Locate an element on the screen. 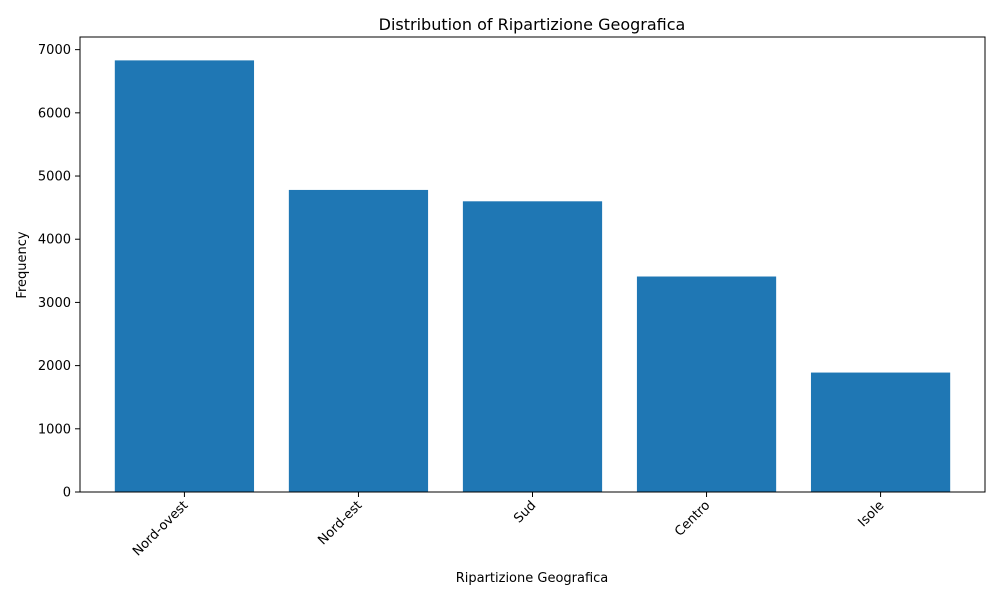  x-axis: Nord-ovest Nord-est Sud Centro Isole is located at coordinates (508, 525).